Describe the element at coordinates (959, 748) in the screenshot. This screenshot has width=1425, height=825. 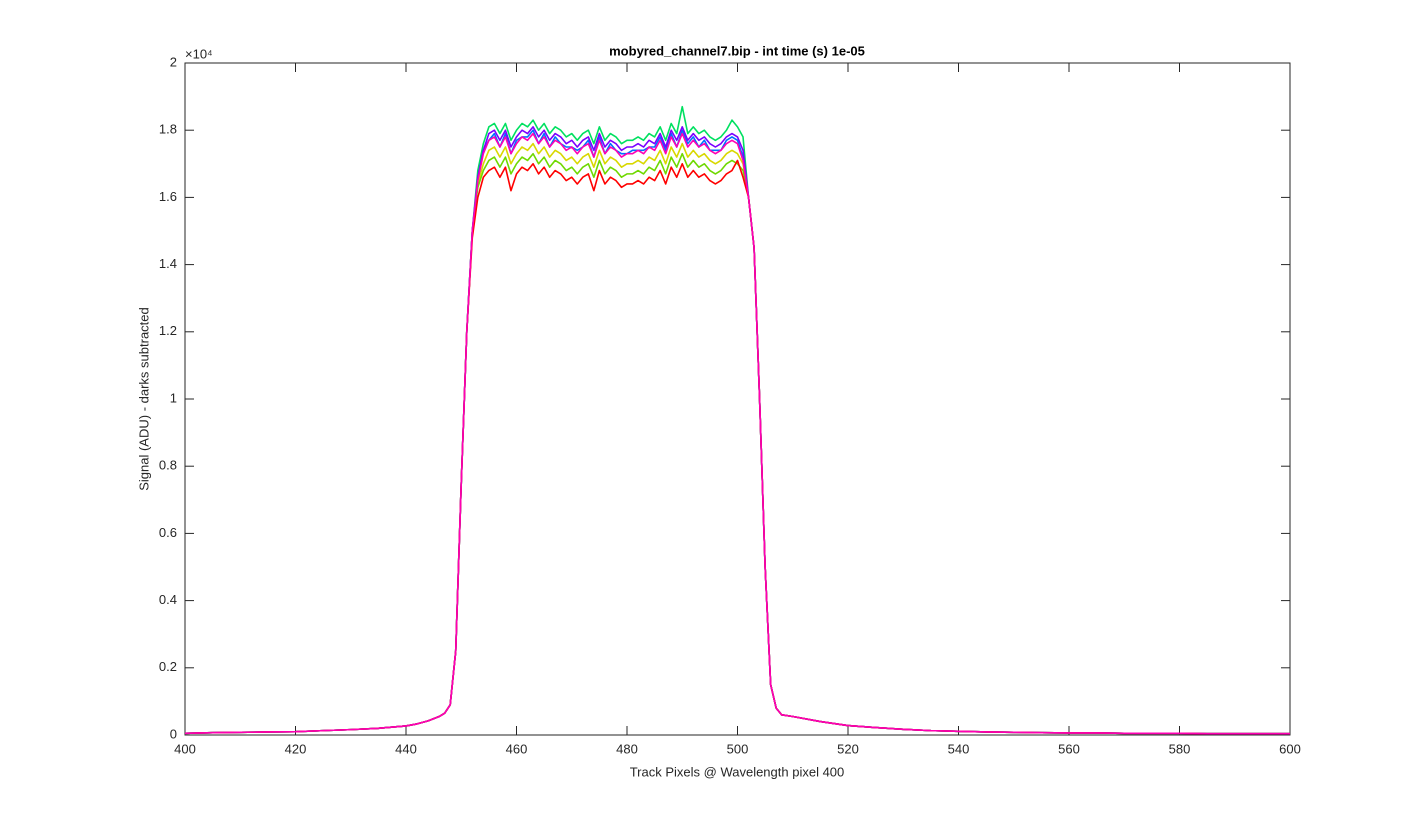
I see `x-tick-label: 540` at that location.